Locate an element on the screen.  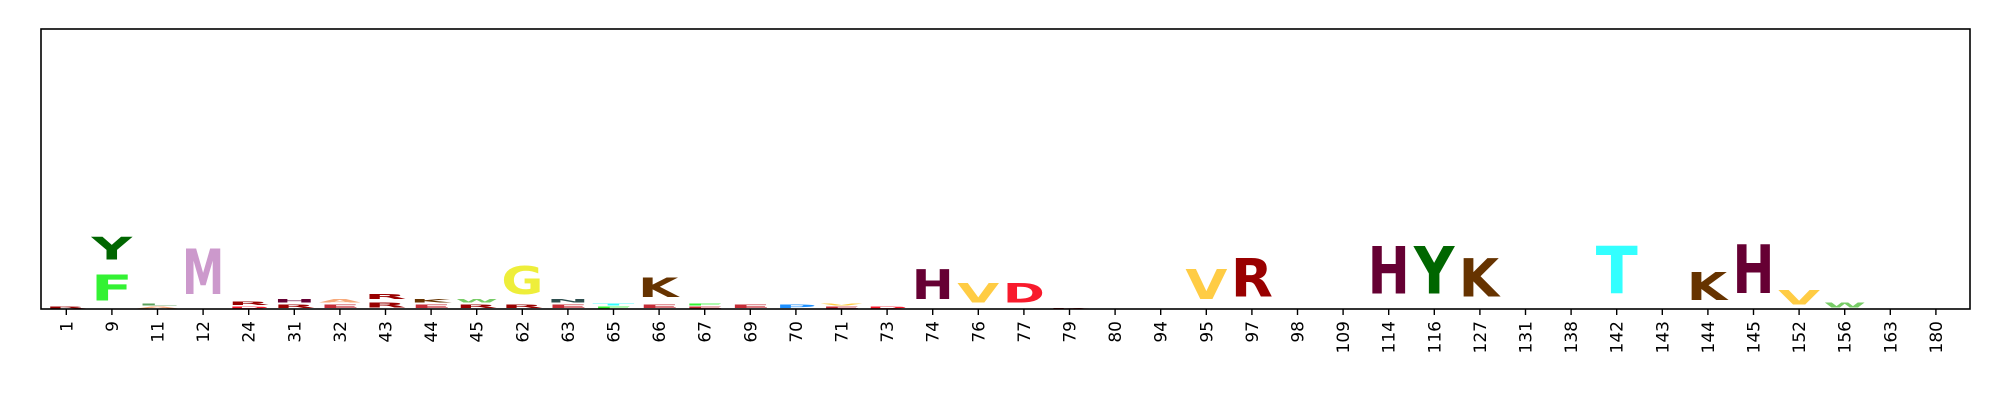
x-tick-label: 1 is located at coordinates (67, 326).